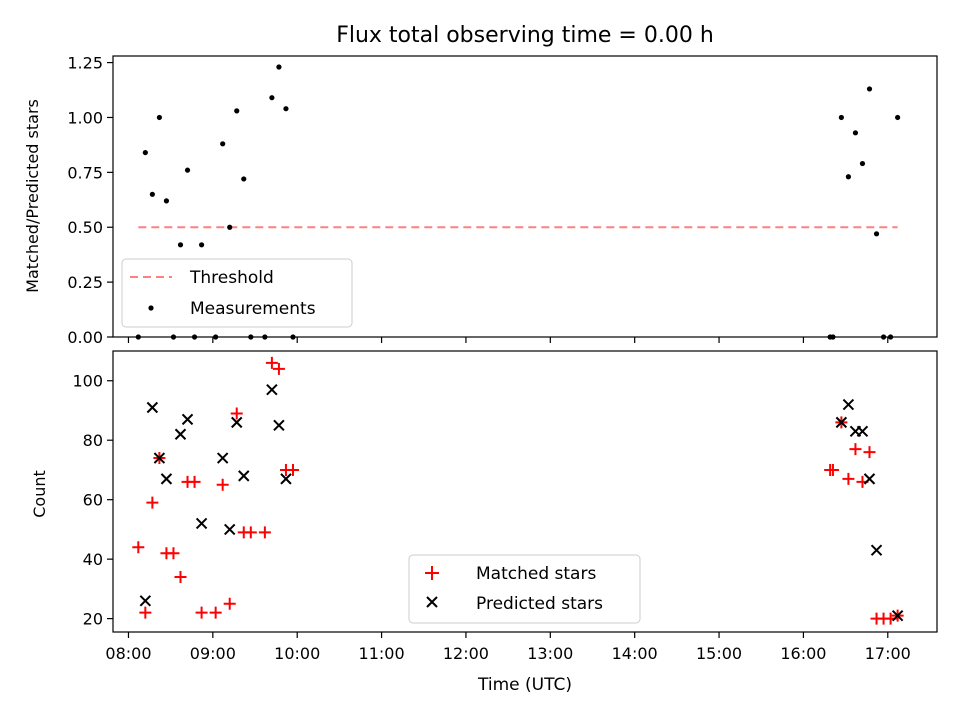 The width and height of the screenshot is (960, 724). I want to click on legend-measurements-label: Measurements, so click(253, 309).